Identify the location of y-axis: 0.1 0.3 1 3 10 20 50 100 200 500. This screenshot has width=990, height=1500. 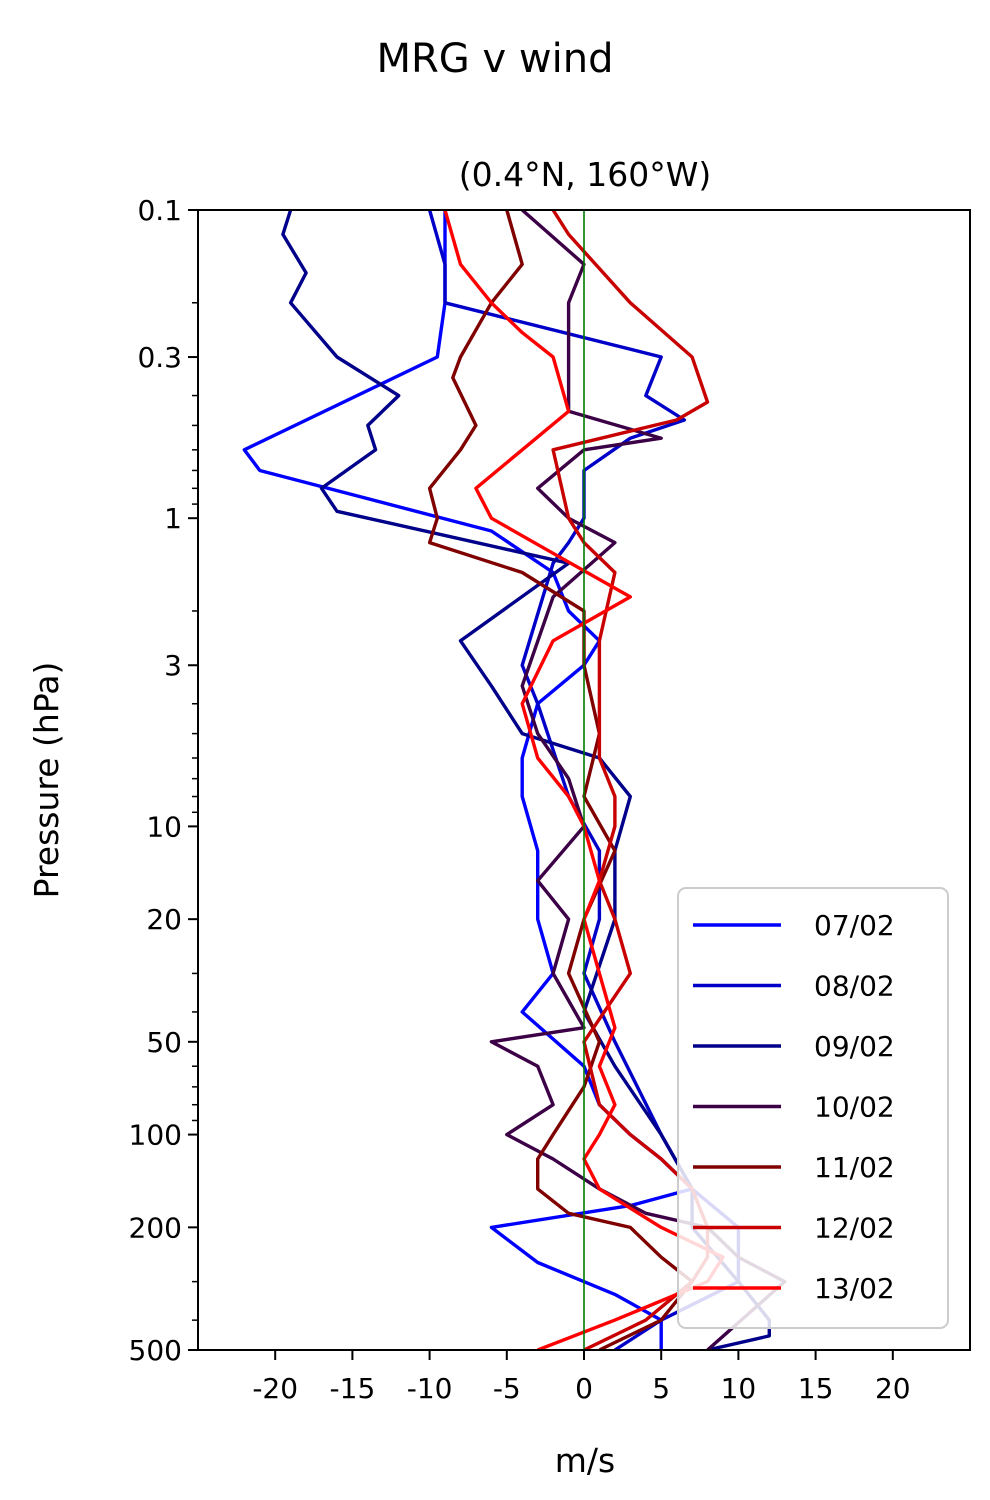
(163, 780).